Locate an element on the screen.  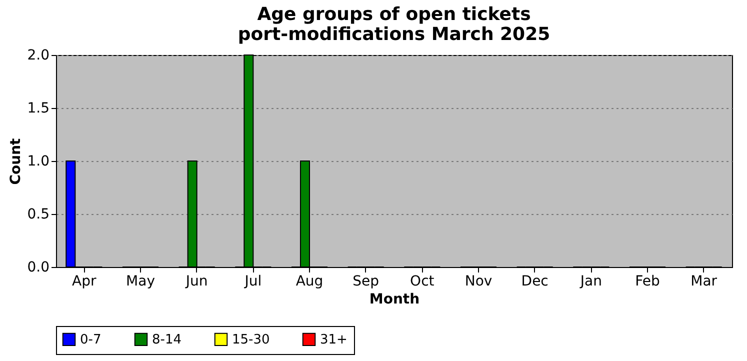
x-tick-label: Sep is located at coordinates (366, 282).